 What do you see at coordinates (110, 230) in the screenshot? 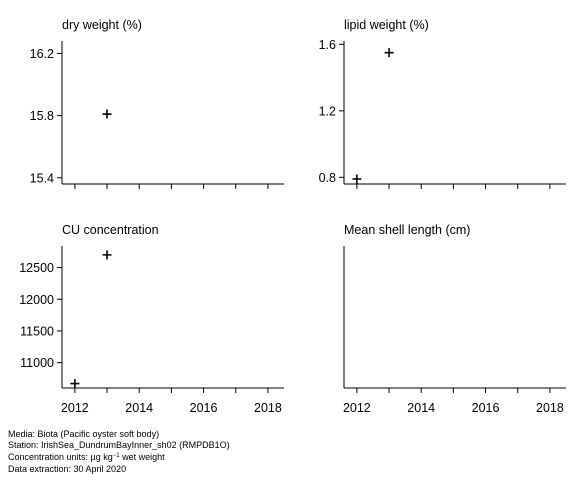
I see `panel-3-title: CU concentration` at bounding box center [110, 230].